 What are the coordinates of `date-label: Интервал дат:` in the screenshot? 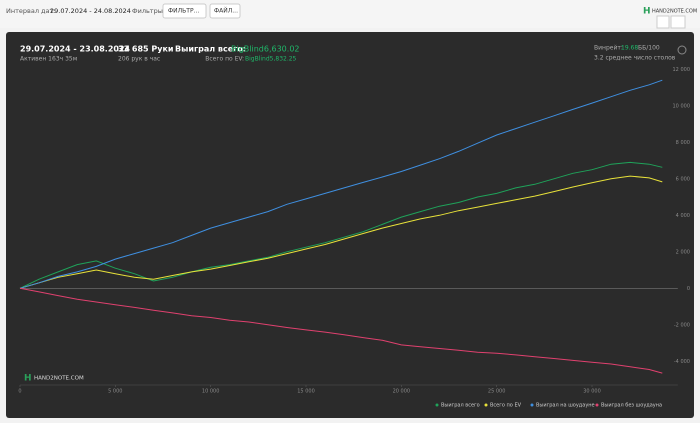 It's located at (31, 11).